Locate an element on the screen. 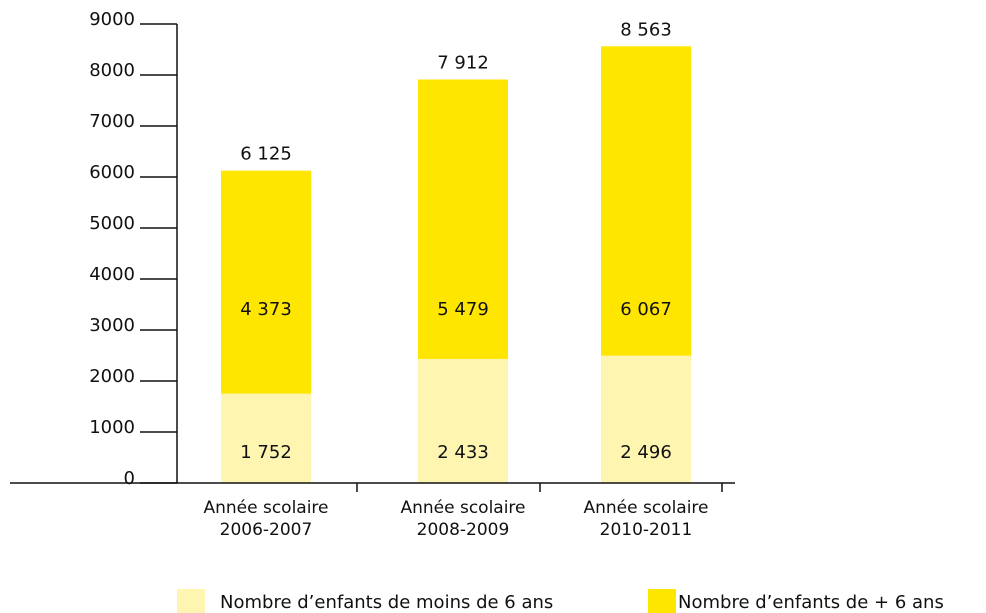 The image size is (986, 613). x-tick-label: Année scolaire 2010-2011 is located at coordinates (646, 519).